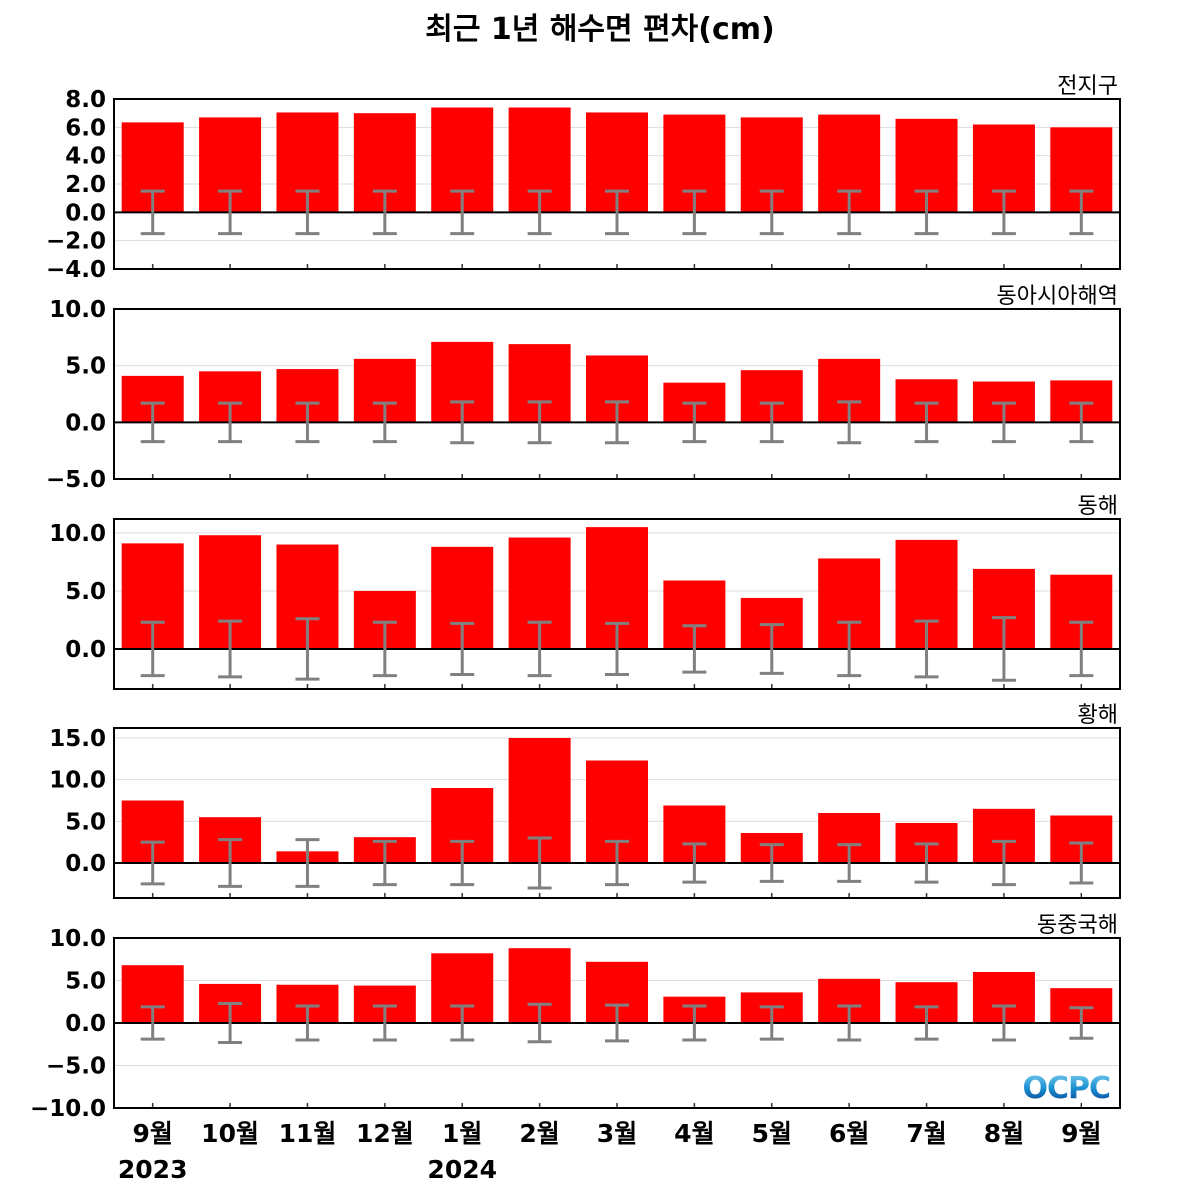  I want to click on panel-title: 전지구, so click(1087, 86).